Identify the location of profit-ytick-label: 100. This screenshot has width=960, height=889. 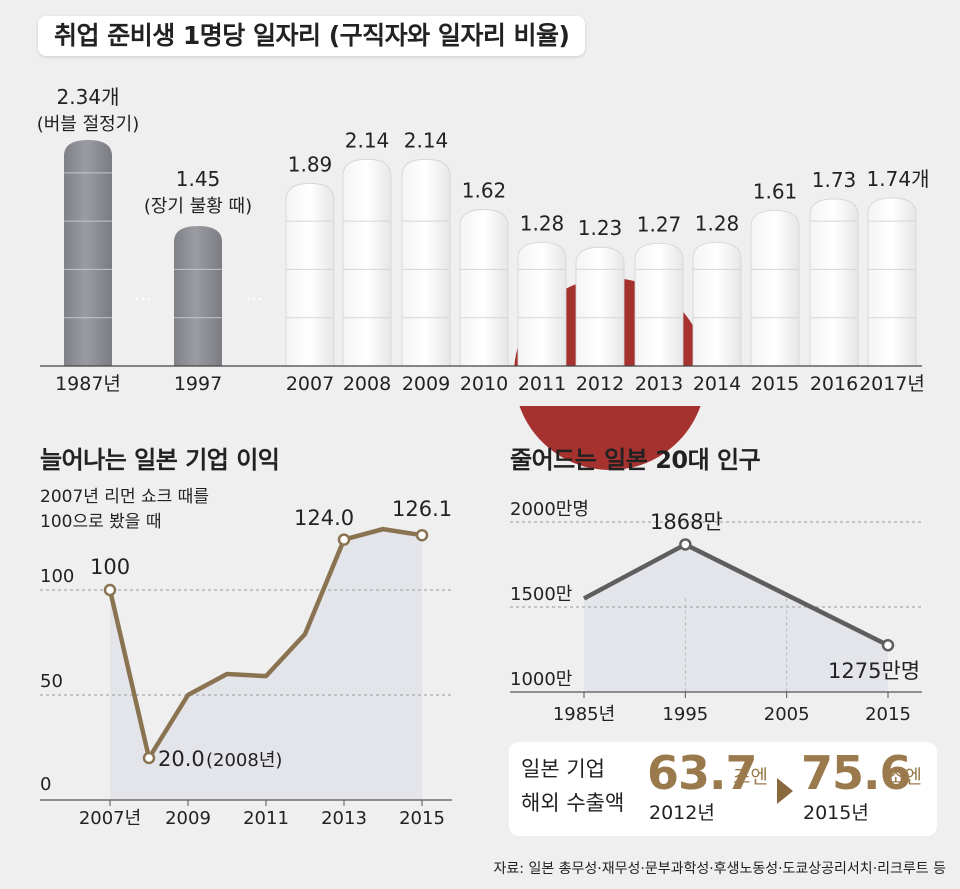
(57, 576).